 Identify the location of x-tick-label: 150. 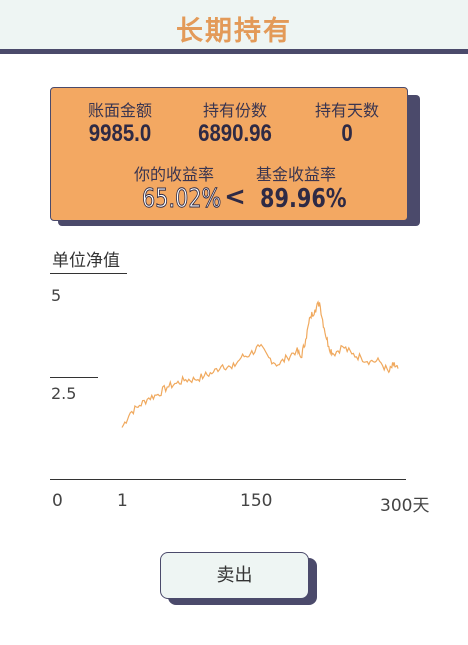
(256, 501).